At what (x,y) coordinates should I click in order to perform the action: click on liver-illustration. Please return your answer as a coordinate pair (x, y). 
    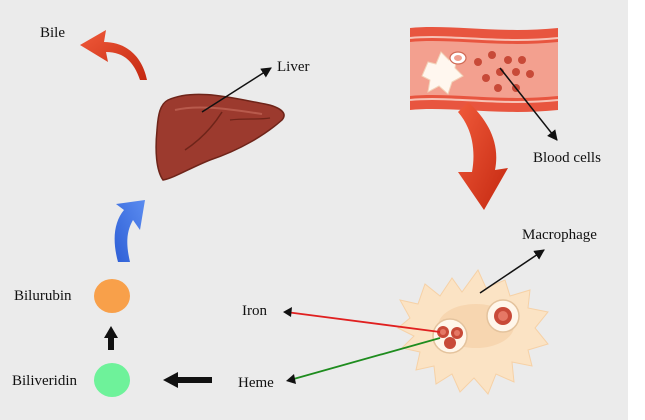
    Looking at the image, I should click on (220, 137).